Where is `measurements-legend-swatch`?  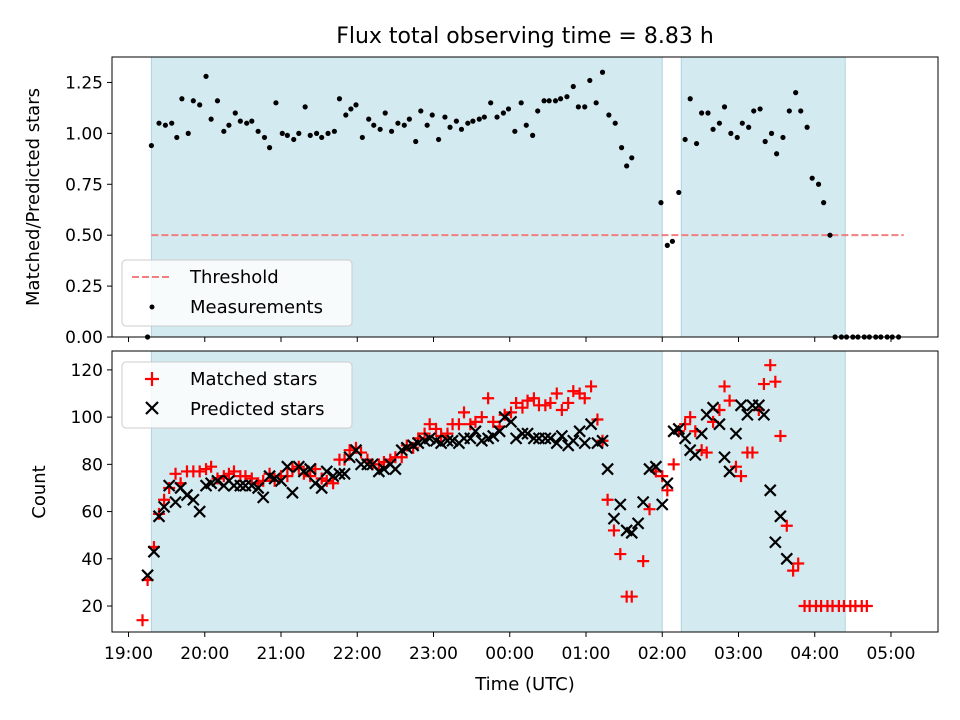
measurements-legend-swatch is located at coordinates (152, 307).